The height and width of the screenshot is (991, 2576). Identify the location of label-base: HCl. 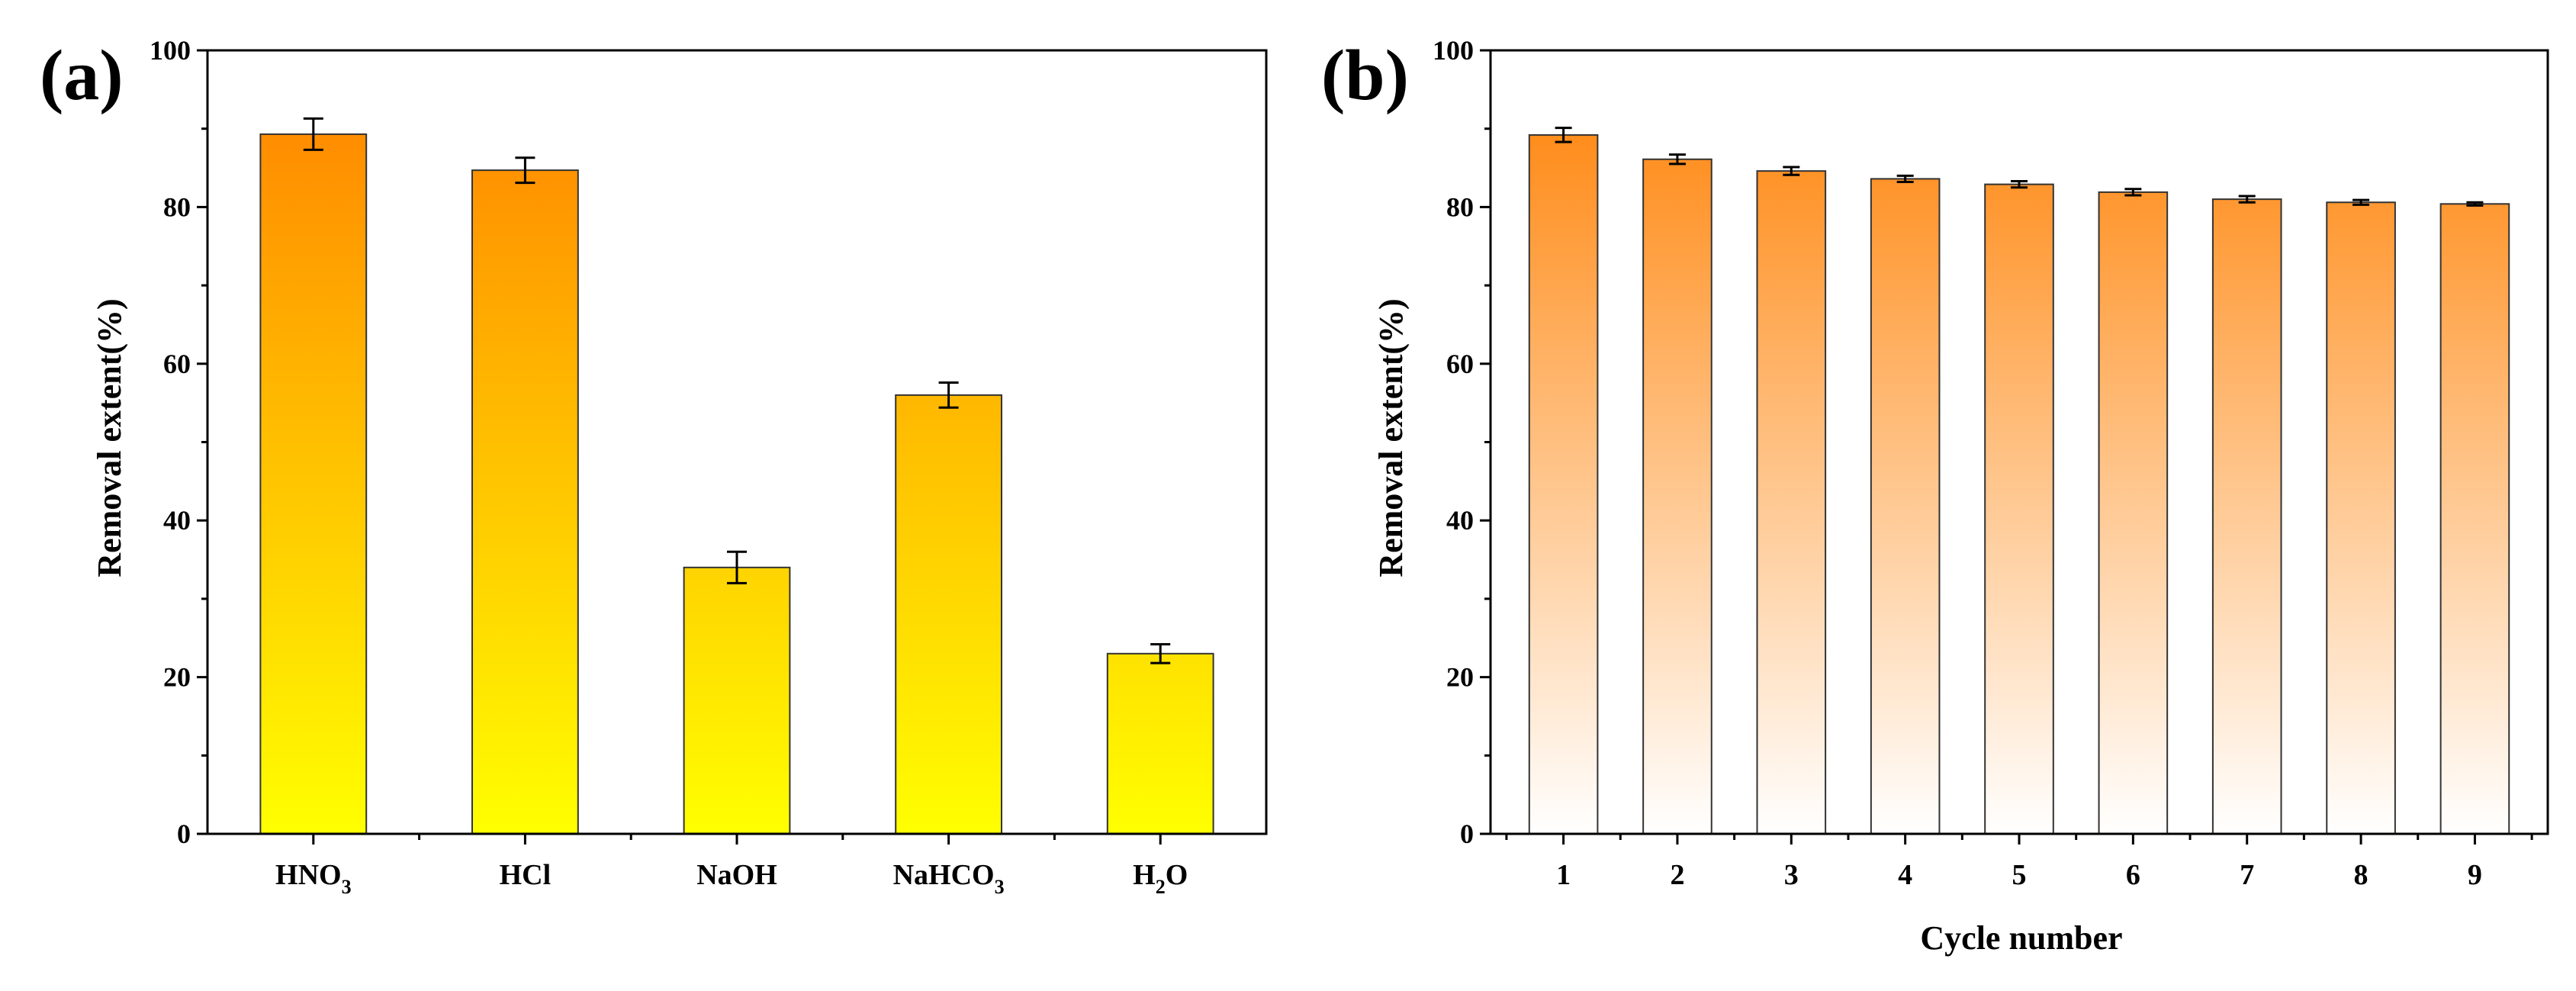
(526, 875).